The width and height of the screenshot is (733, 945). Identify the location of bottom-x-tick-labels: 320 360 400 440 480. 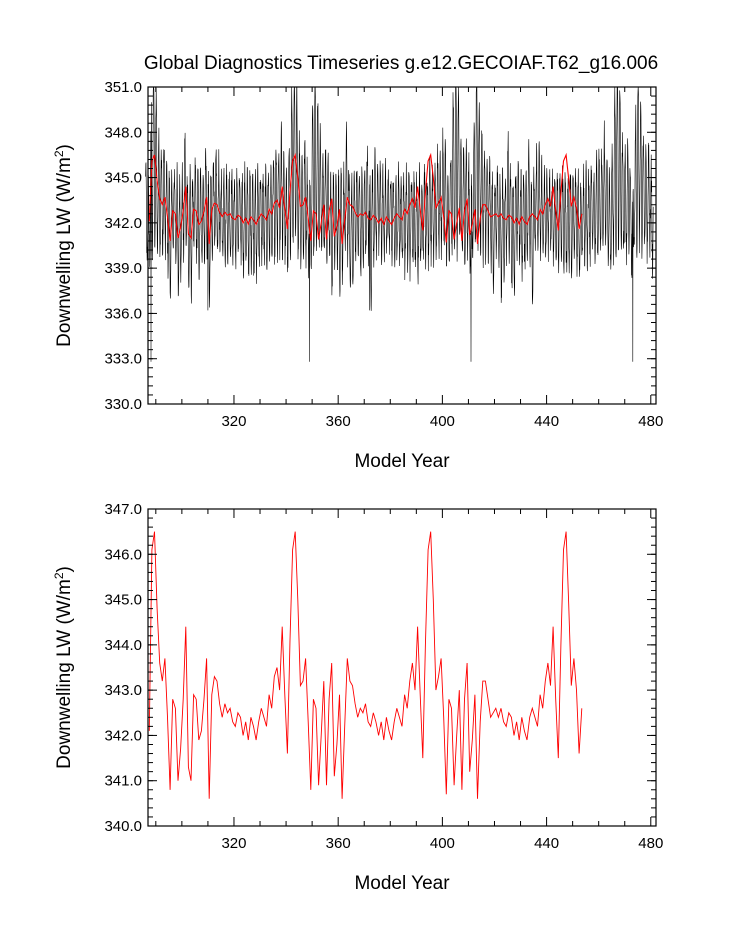
(442, 843).